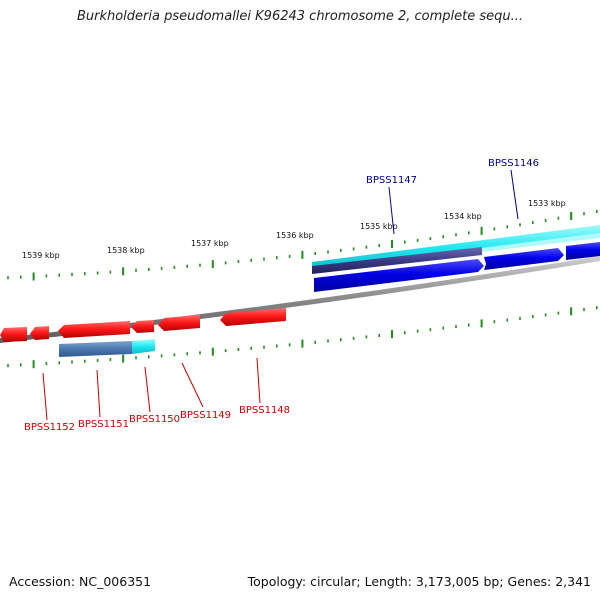 This screenshot has height=600, width=600. Describe the element at coordinates (463, 216) in the screenshot. I see `scale-label: 1534 kbp` at that location.